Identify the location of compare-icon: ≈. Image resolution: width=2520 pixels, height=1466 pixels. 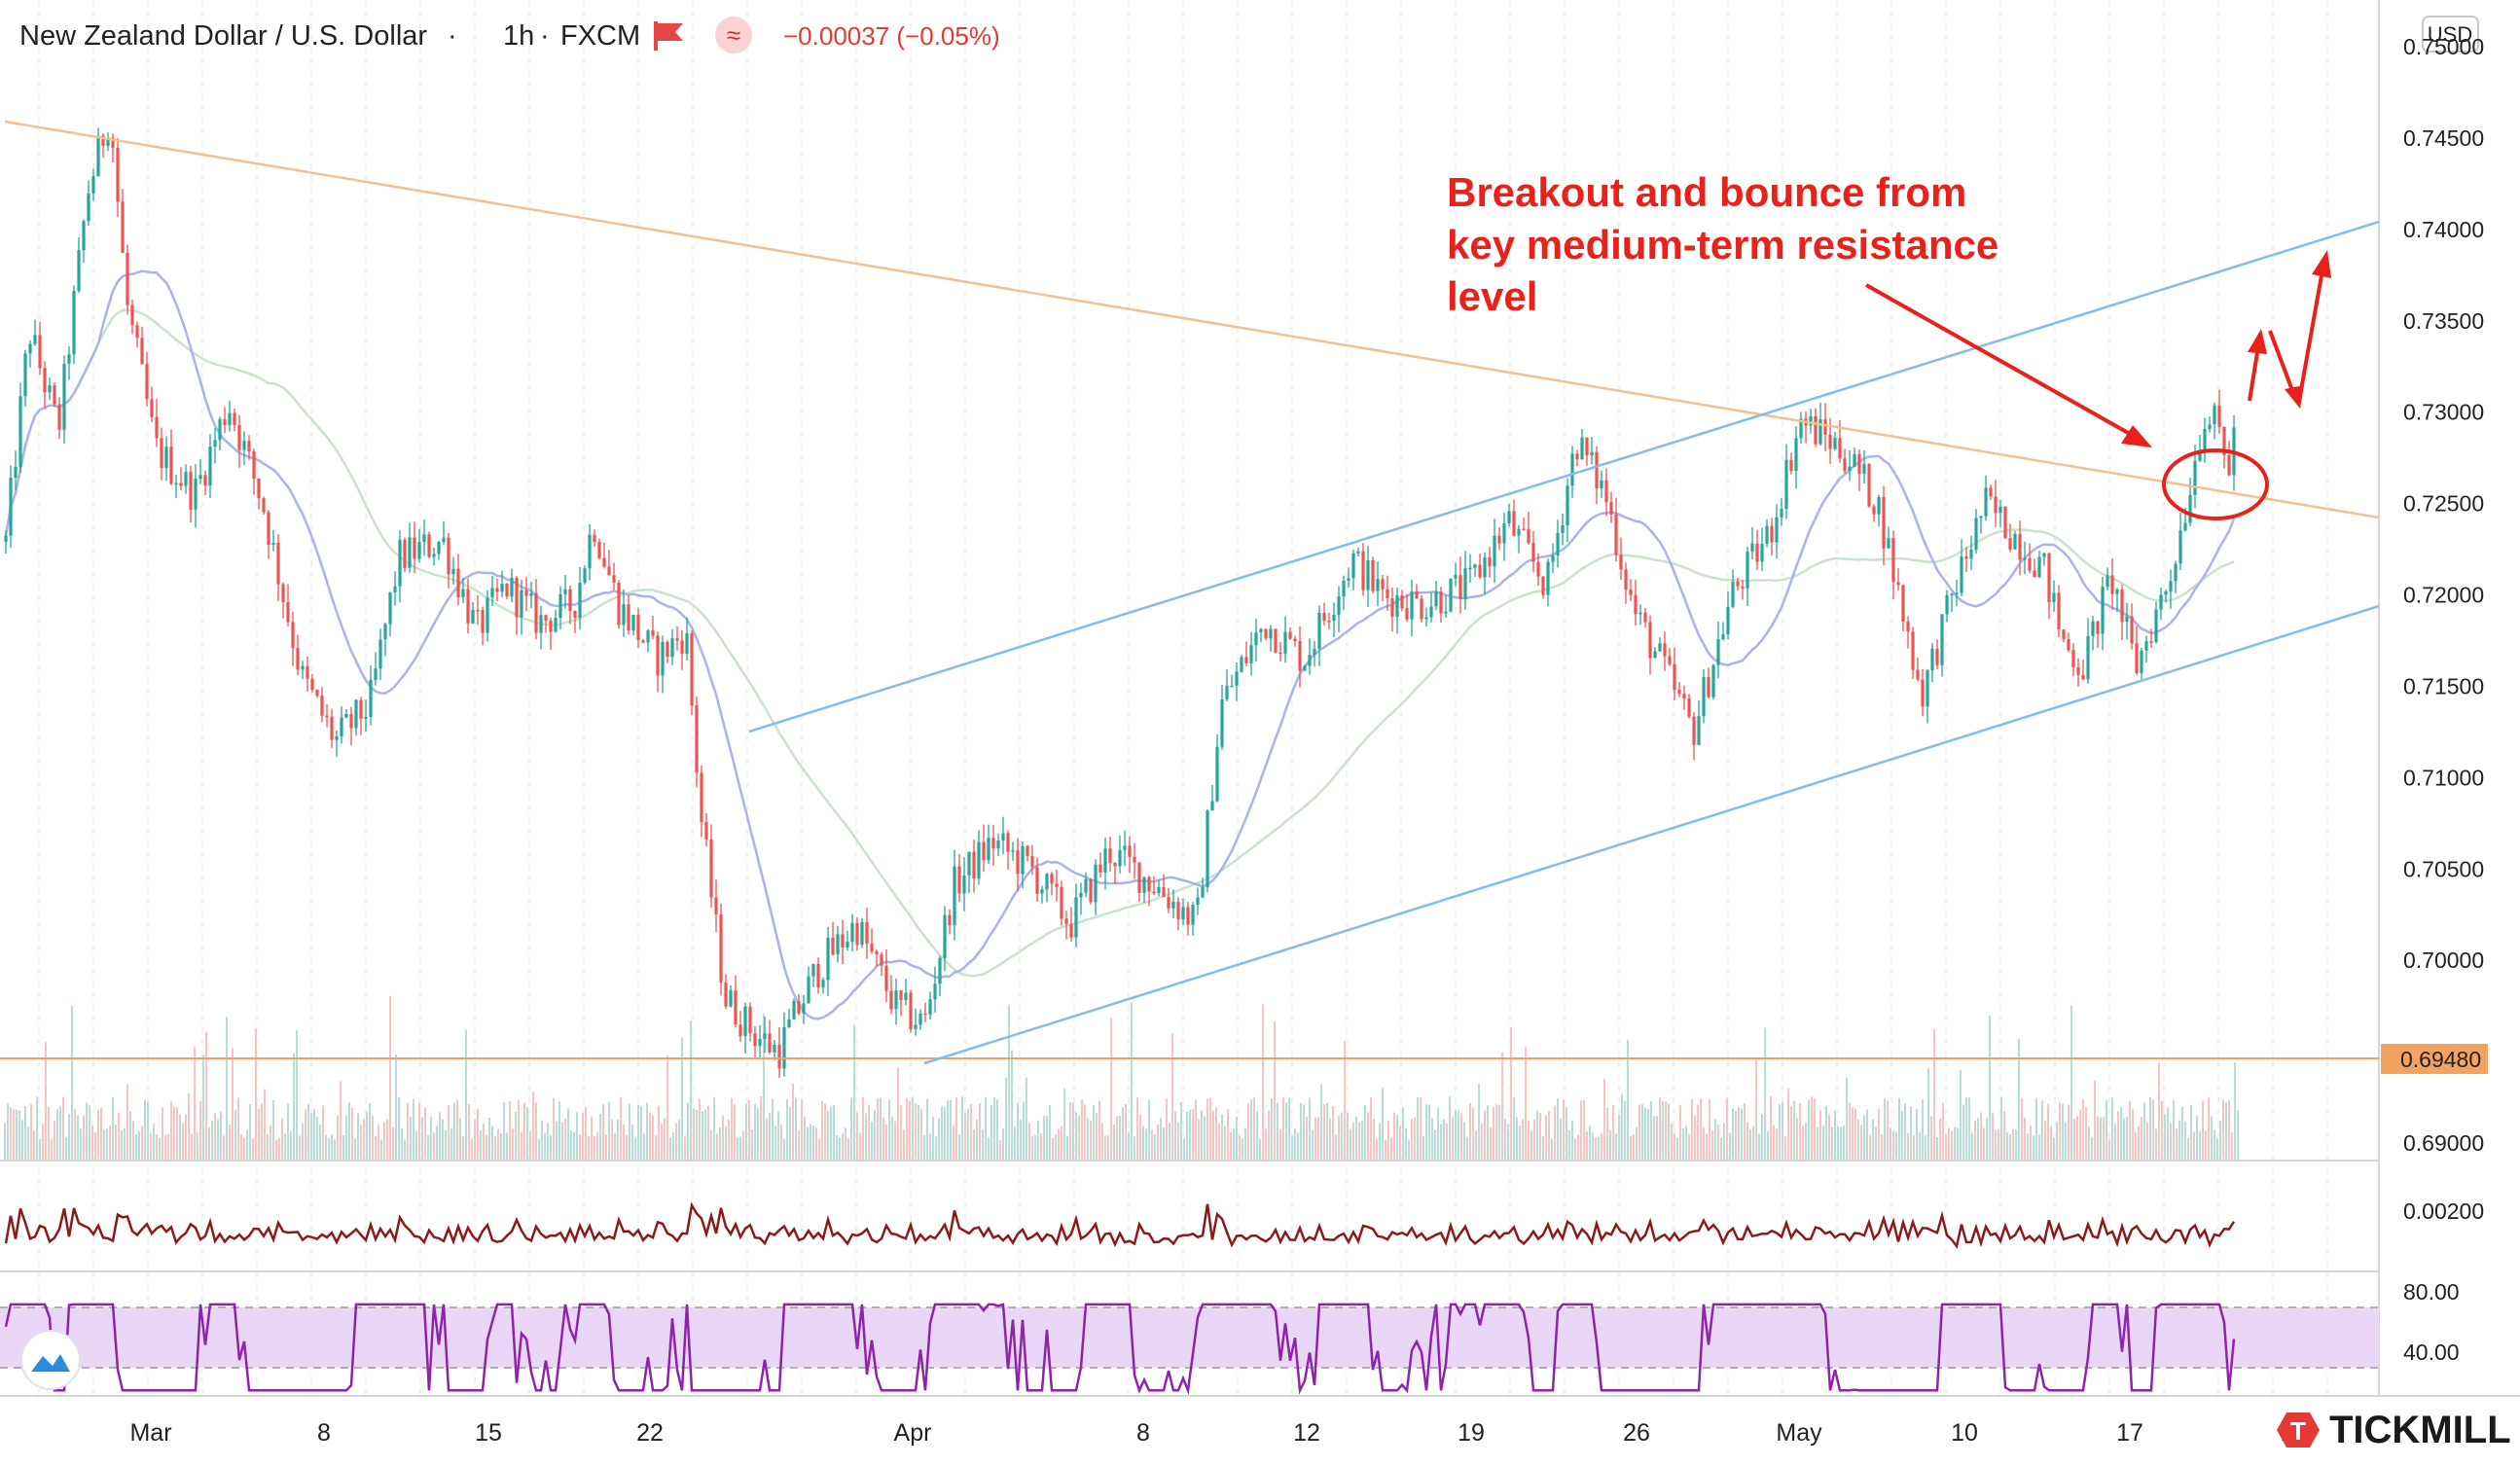
(733, 35).